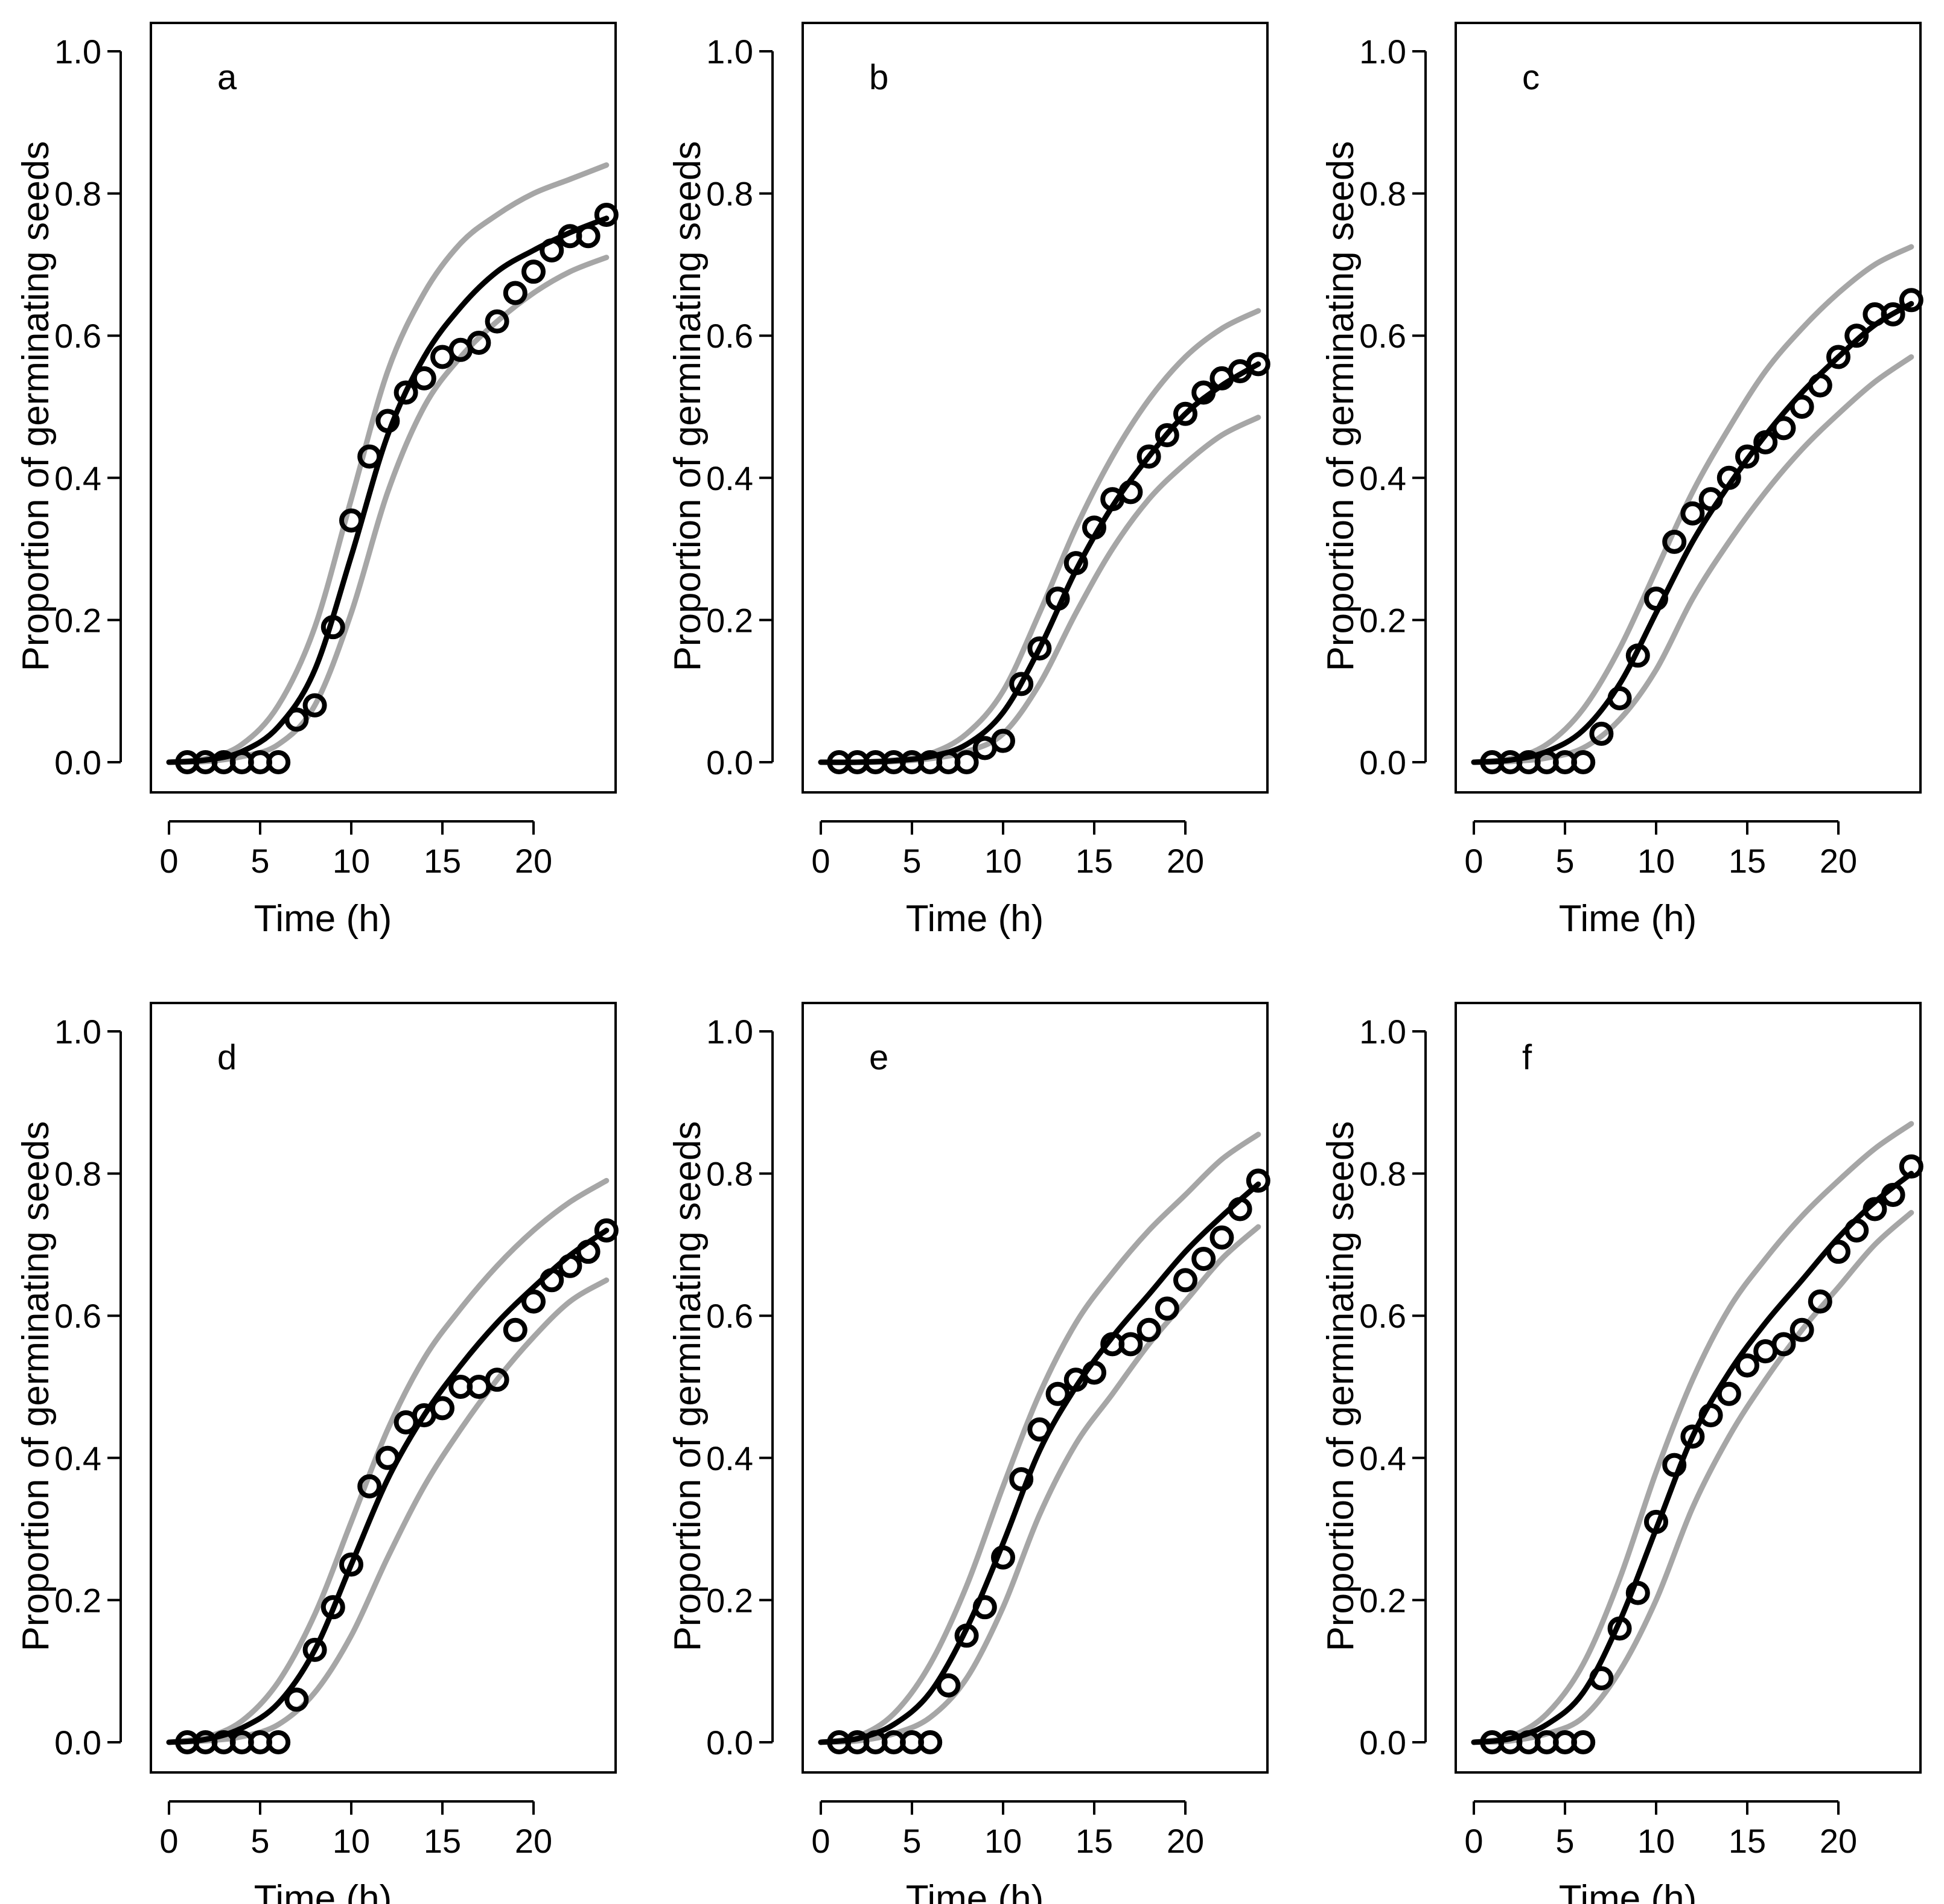  Describe the element at coordinates (1185, 861) in the screenshot. I see `x-tick-label: 20` at that location.